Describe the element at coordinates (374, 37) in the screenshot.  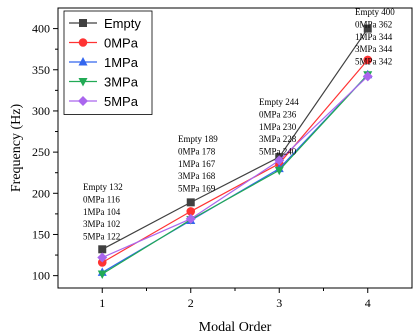
I see `annotation-label: 1MPa 344` at that location.